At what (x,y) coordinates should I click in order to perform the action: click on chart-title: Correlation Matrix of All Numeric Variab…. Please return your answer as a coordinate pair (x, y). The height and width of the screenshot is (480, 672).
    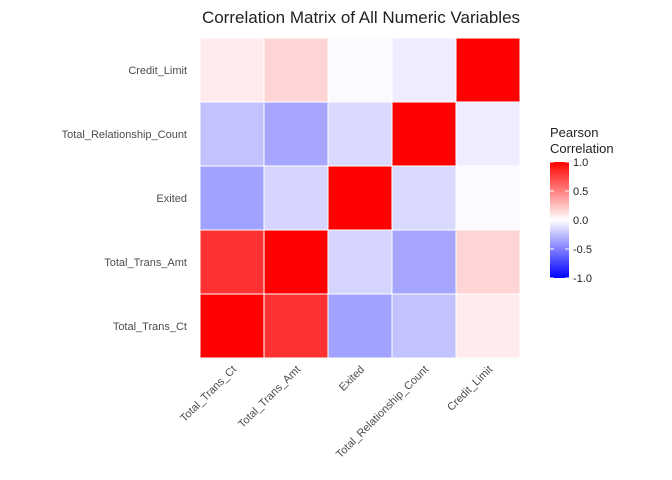
    Looking at the image, I should click on (361, 17).